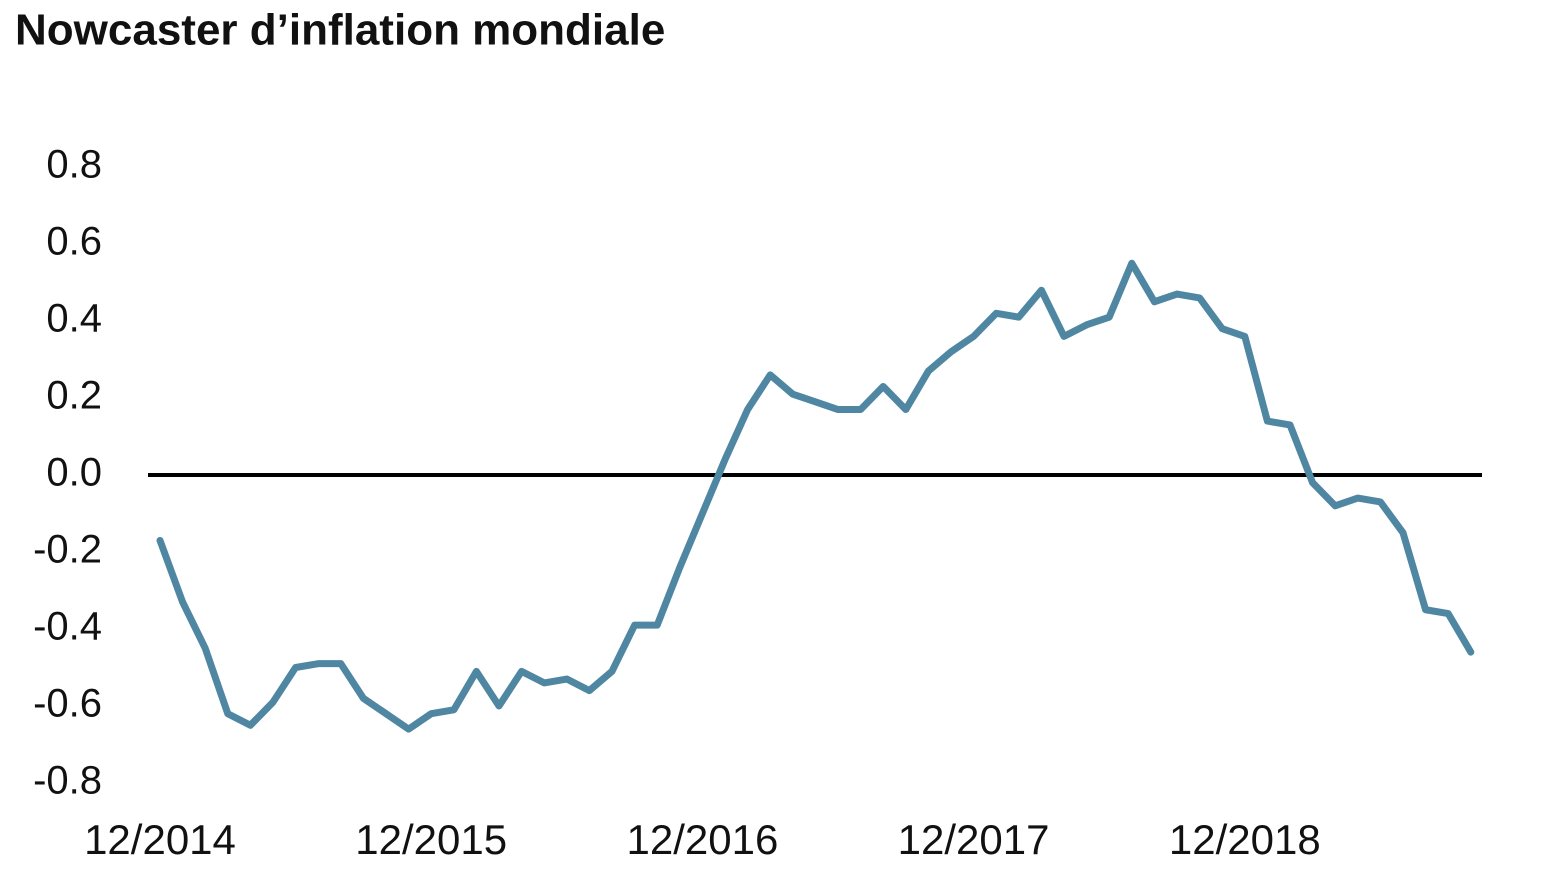 The height and width of the screenshot is (871, 1542). I want to click on y-tick-label: 0.6, so click(74, 242).